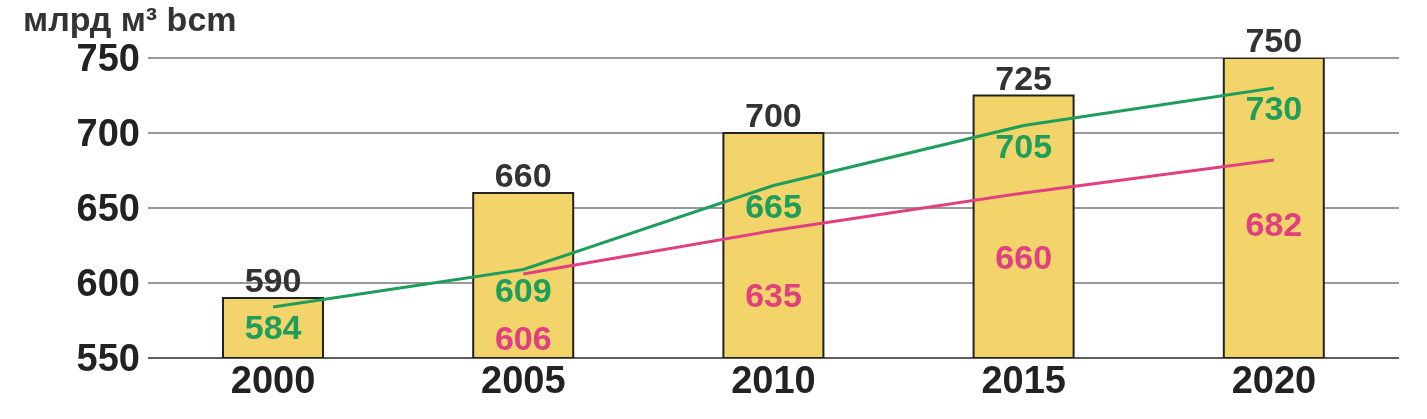  I want to click on x-tick-label: 2015, so click(1023, 379).